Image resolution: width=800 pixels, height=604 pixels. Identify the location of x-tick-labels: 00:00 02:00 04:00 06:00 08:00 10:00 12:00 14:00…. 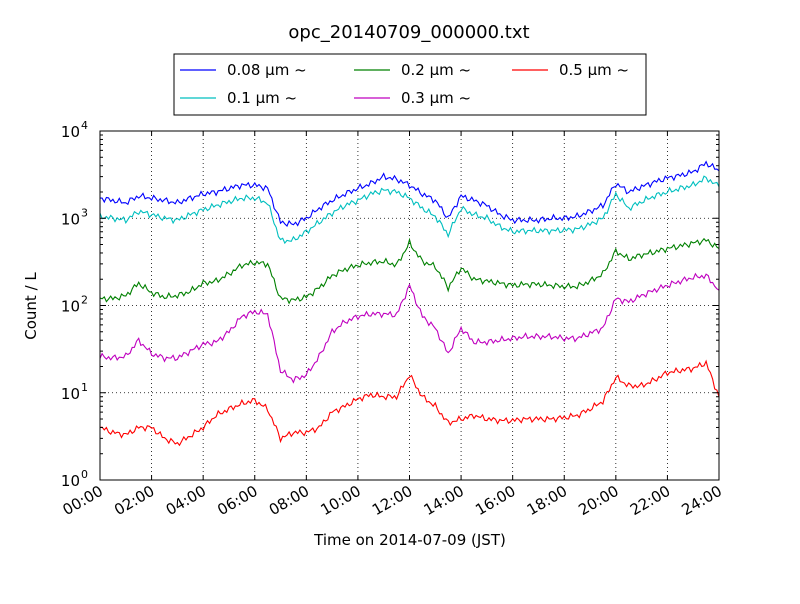
(392, 500).